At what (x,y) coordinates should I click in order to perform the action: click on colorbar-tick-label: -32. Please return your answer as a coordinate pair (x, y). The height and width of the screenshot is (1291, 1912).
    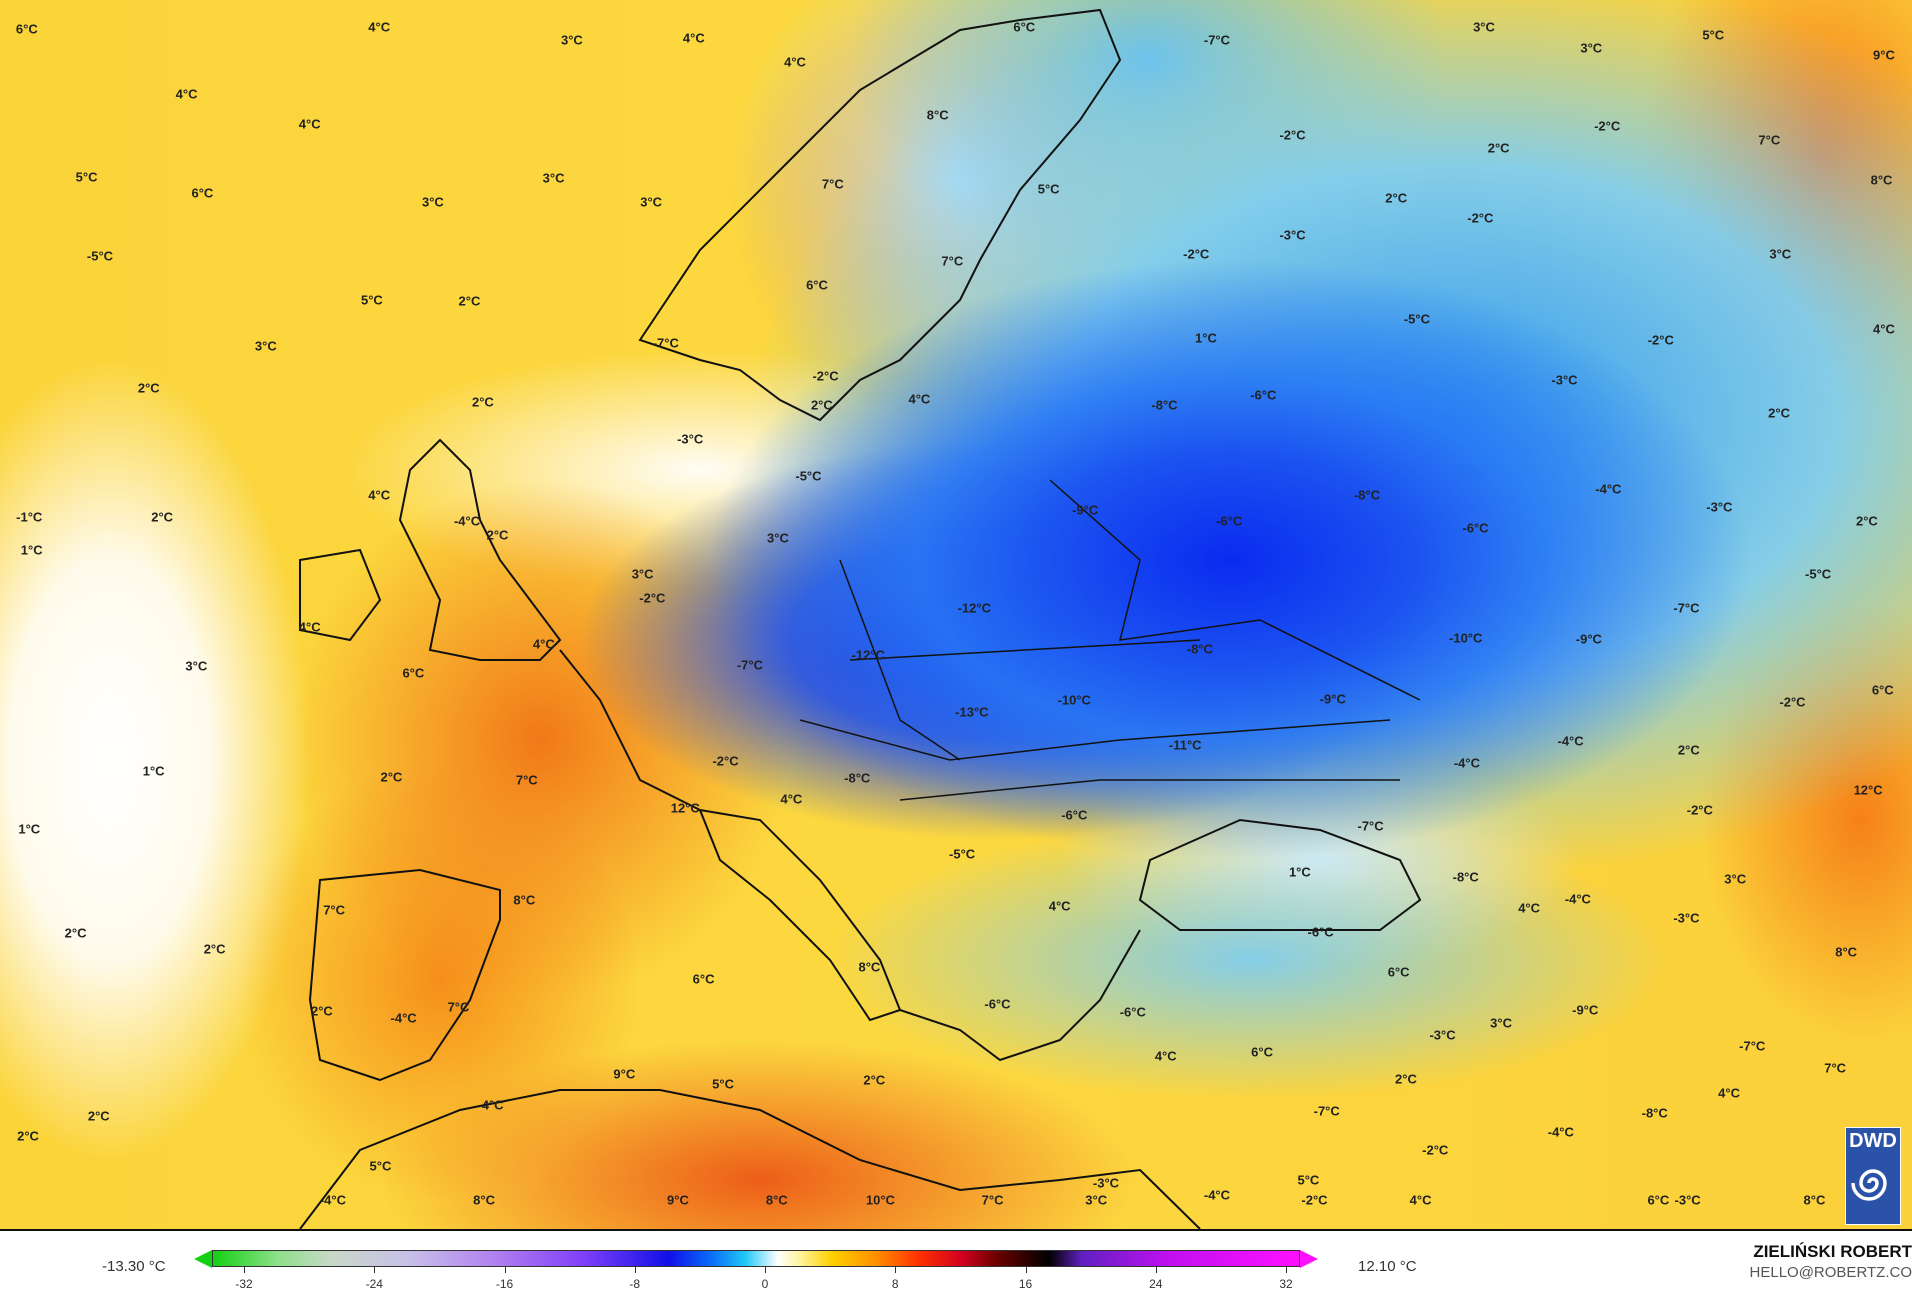
    Looking at the image, I should click on (244, 1284).